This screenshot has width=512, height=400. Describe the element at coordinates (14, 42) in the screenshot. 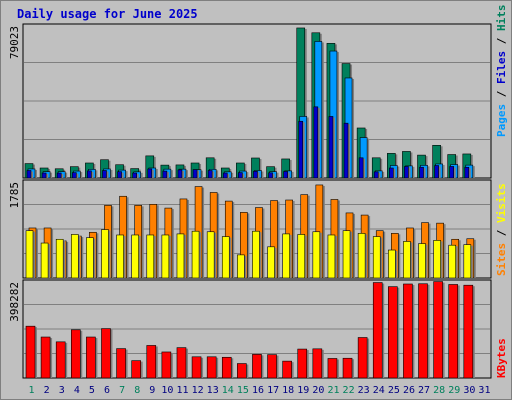

I see `y-max-label: 79023` at that location.